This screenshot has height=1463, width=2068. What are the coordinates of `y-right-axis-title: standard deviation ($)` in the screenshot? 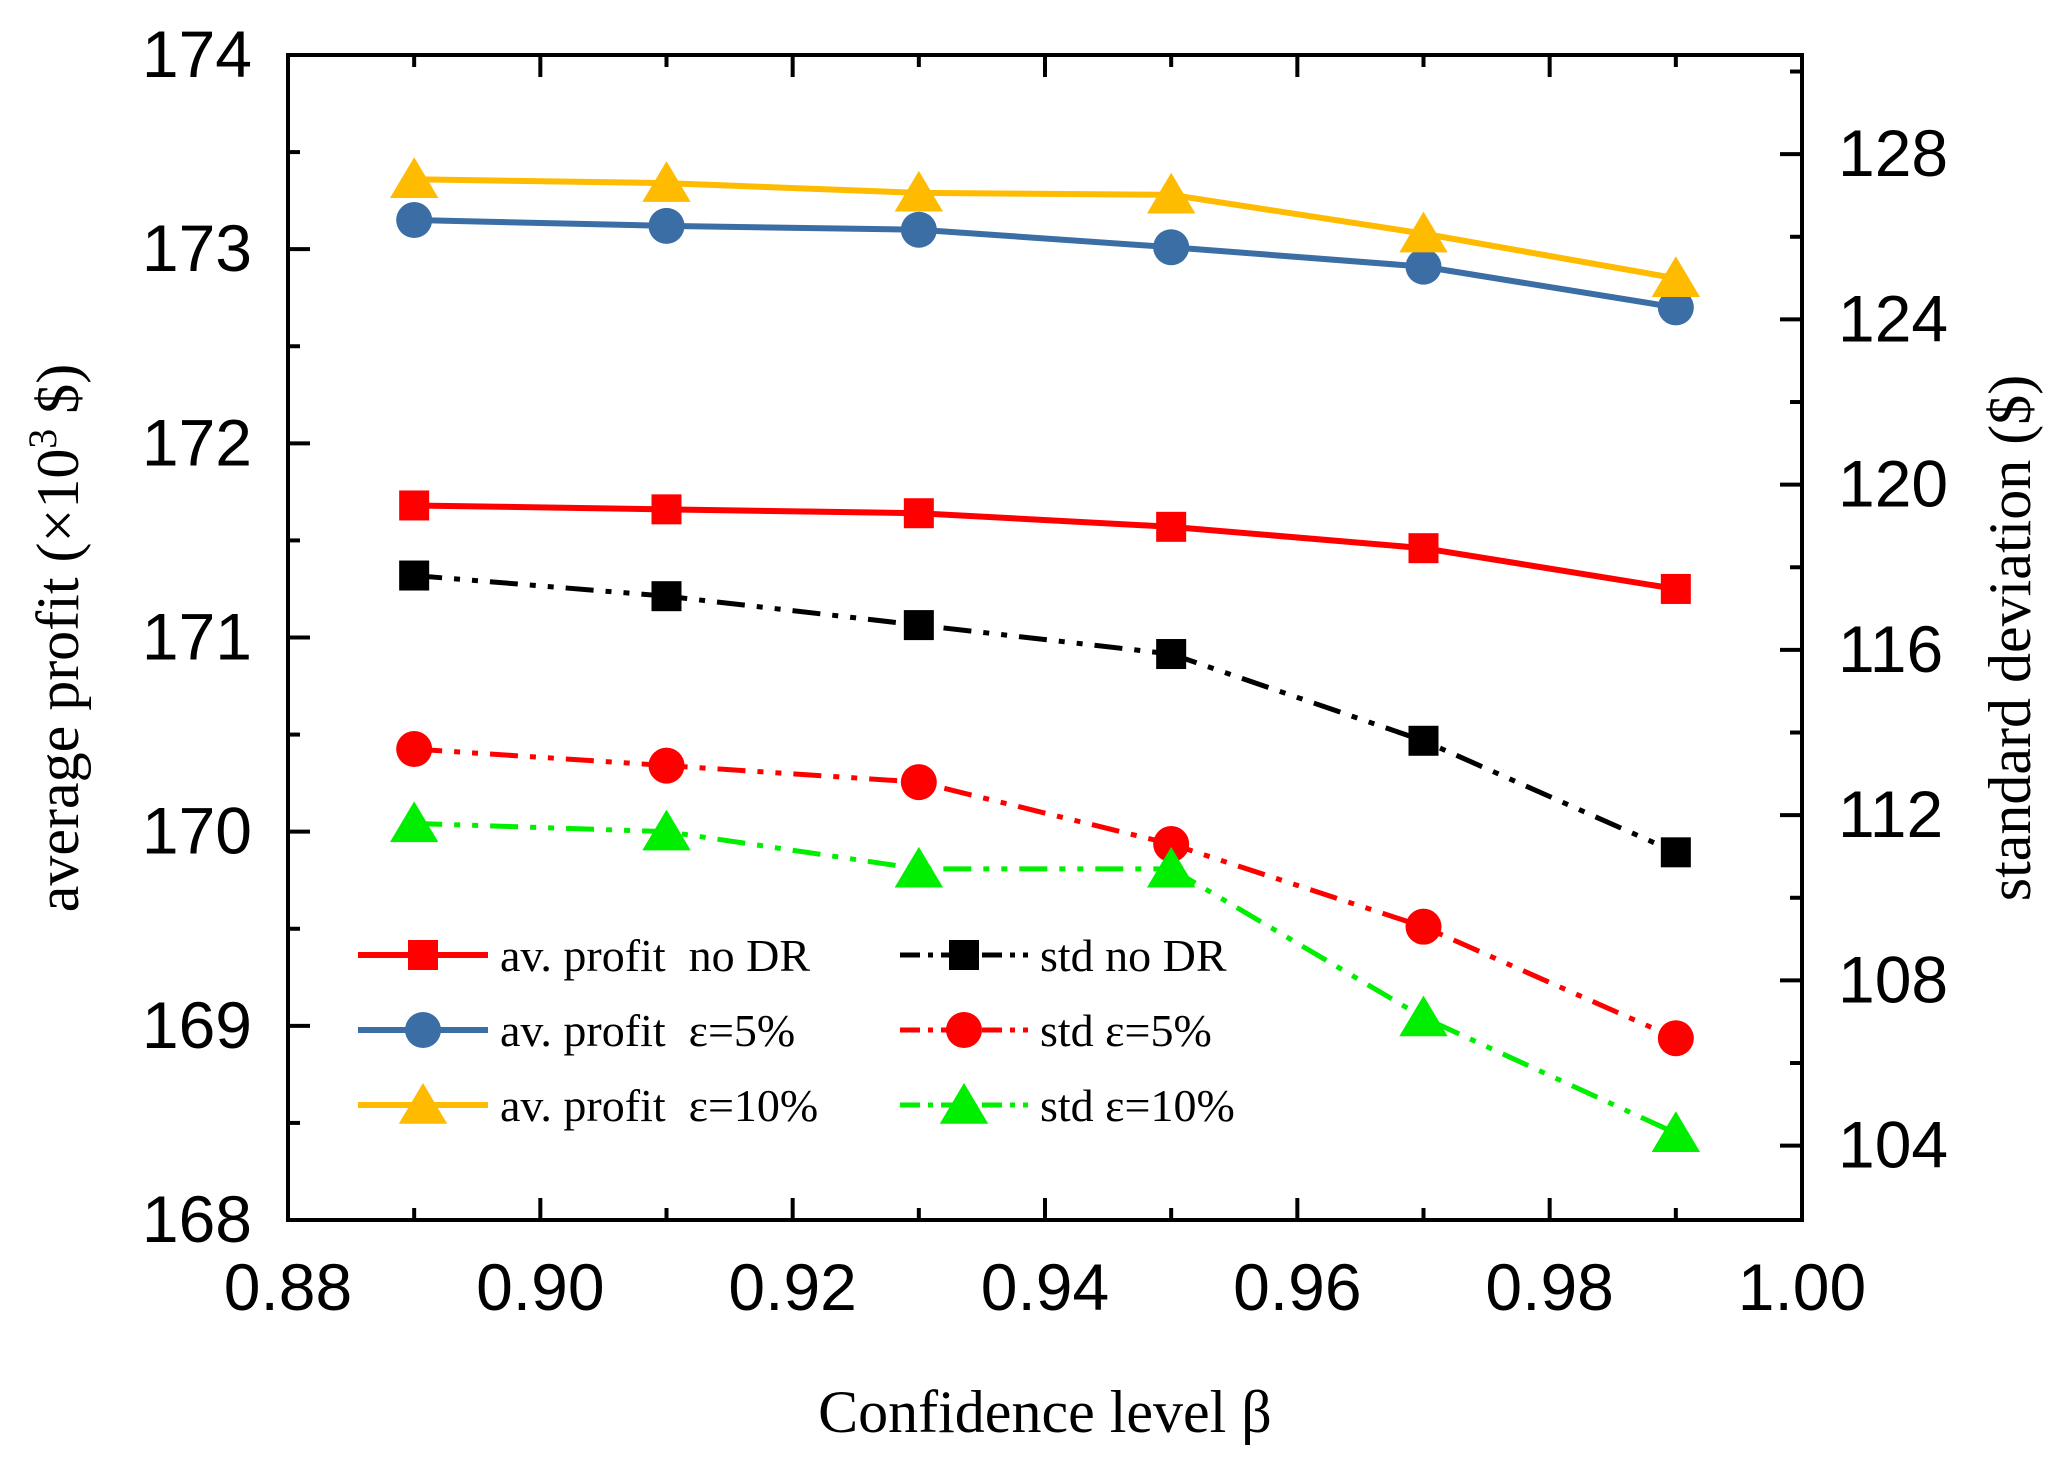 It's located at (2010, 638).